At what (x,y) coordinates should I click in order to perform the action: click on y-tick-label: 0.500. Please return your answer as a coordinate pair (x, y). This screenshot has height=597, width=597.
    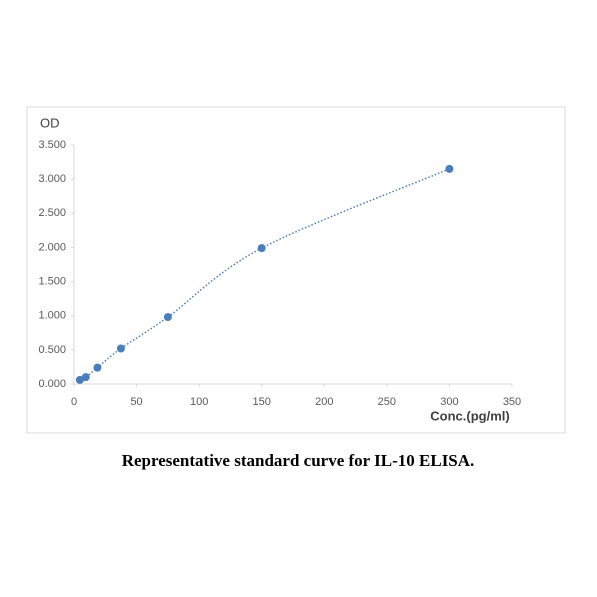
    Looking at the image, I should click on (52, 350).